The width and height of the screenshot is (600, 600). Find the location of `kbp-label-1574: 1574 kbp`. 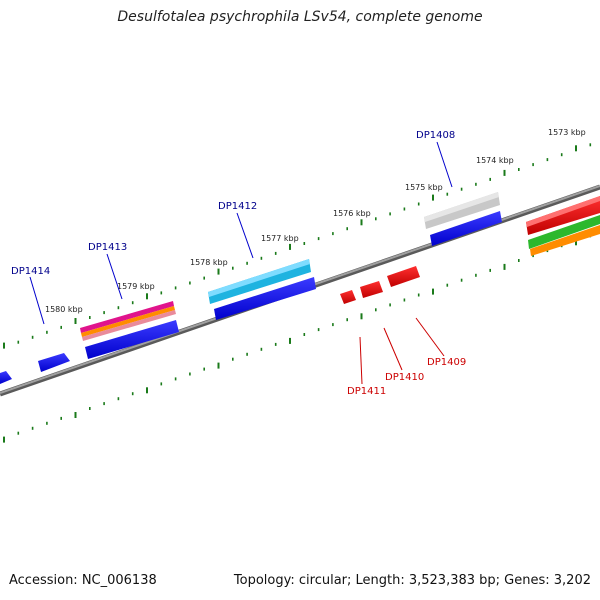

kbp-label-1574: 1574 kbp is located at coordinates (495, 160).